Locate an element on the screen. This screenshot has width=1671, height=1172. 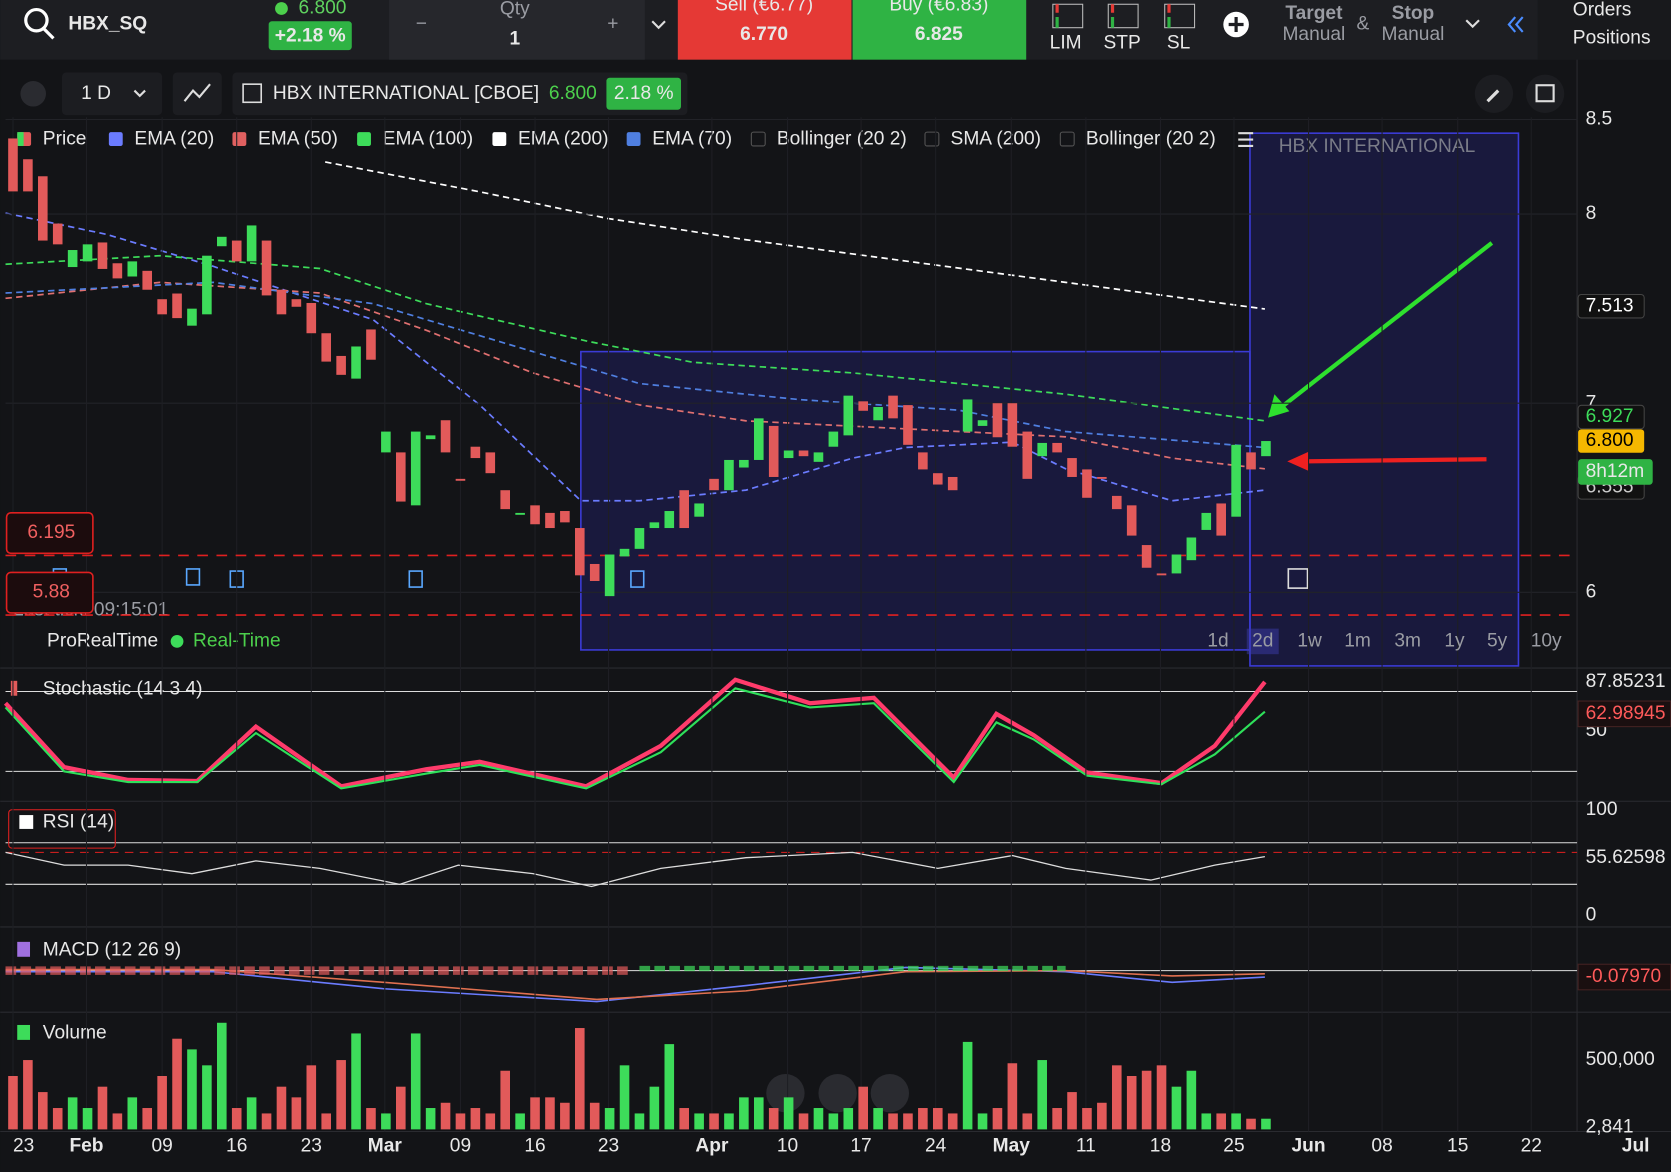
order-type: SL is located at coordinates (1179, 43).